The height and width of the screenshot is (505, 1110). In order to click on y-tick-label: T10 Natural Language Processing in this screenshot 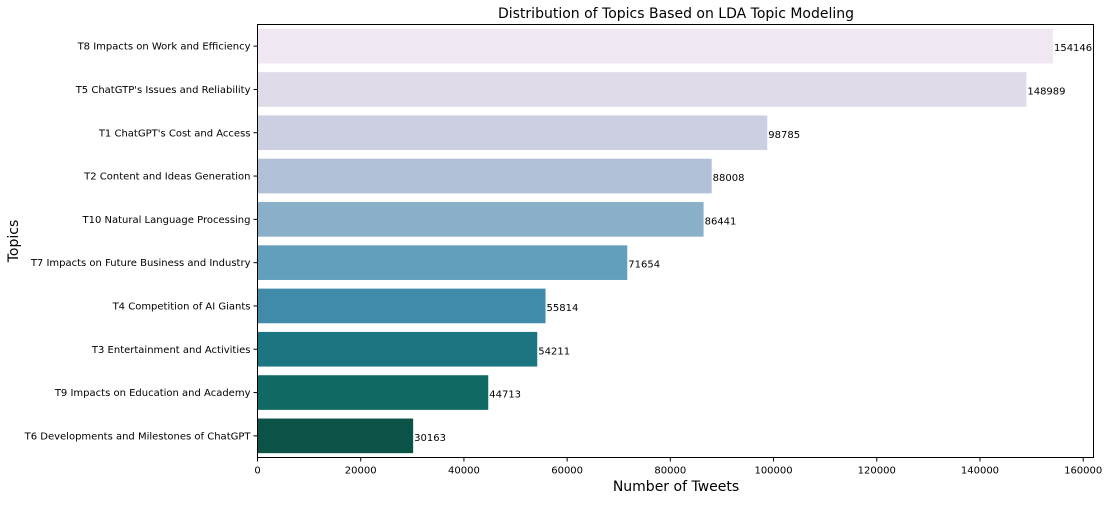, I will do `click(165, 220)`.